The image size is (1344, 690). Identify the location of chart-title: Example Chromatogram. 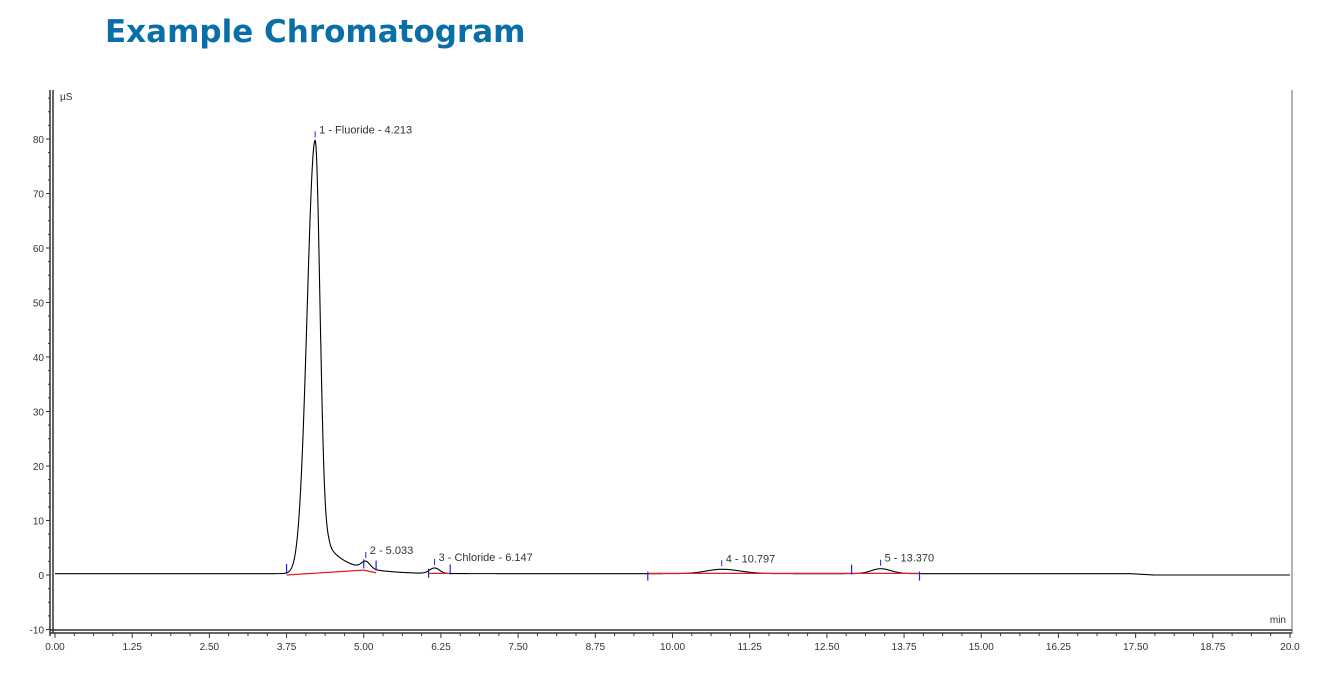
(315, 32).